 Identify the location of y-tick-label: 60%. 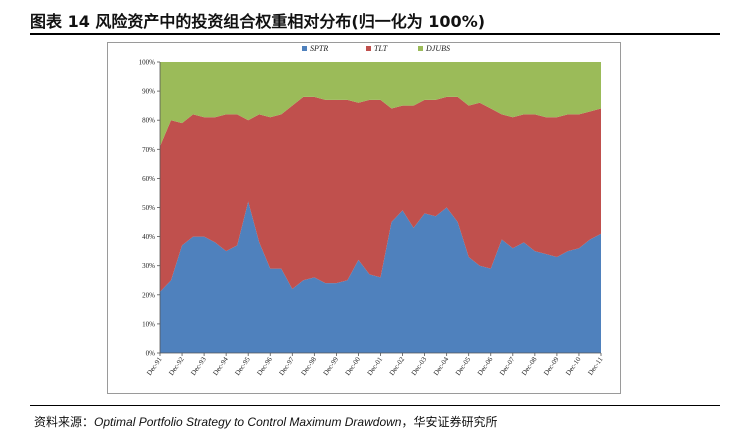
(148, 179).